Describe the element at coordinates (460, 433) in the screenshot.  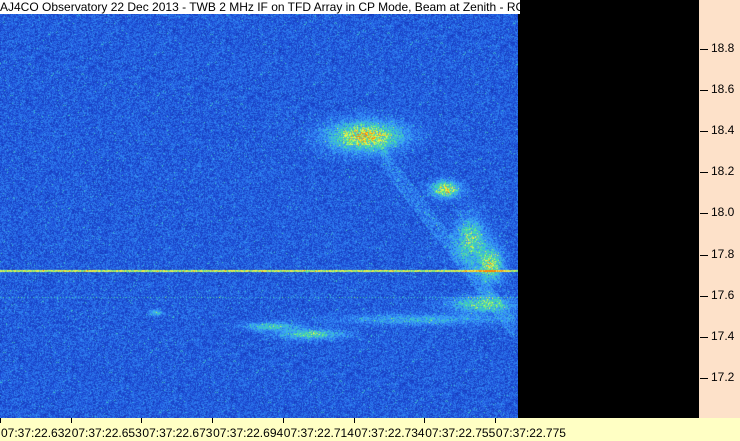
I see `x-tick-label: 07:37:22.755` at that location.